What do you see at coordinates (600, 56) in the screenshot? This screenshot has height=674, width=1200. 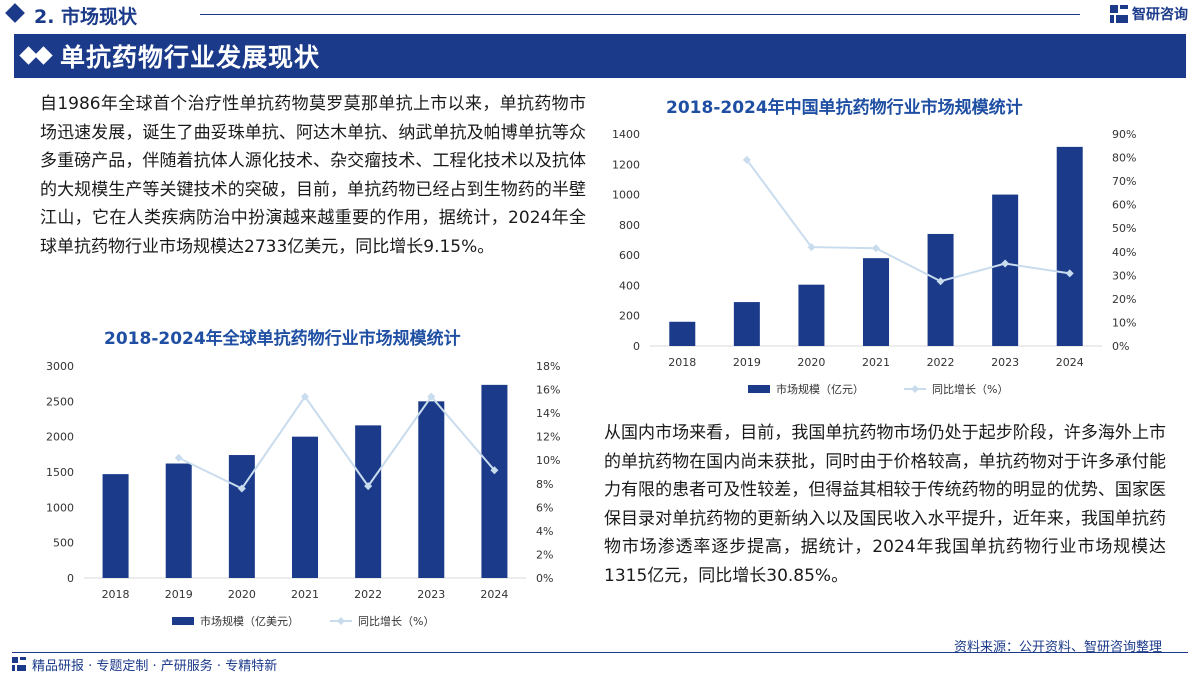 I see `page-banner: 单抗药物行业发展现状` at bounding box center [600, 56].